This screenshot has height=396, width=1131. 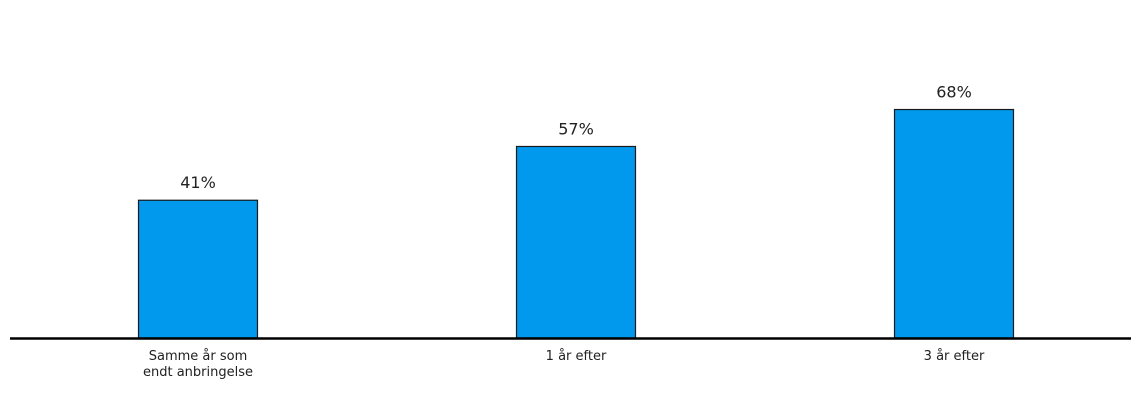 I want to click on bar-value-label: 68%, so click(x=954, y=92).